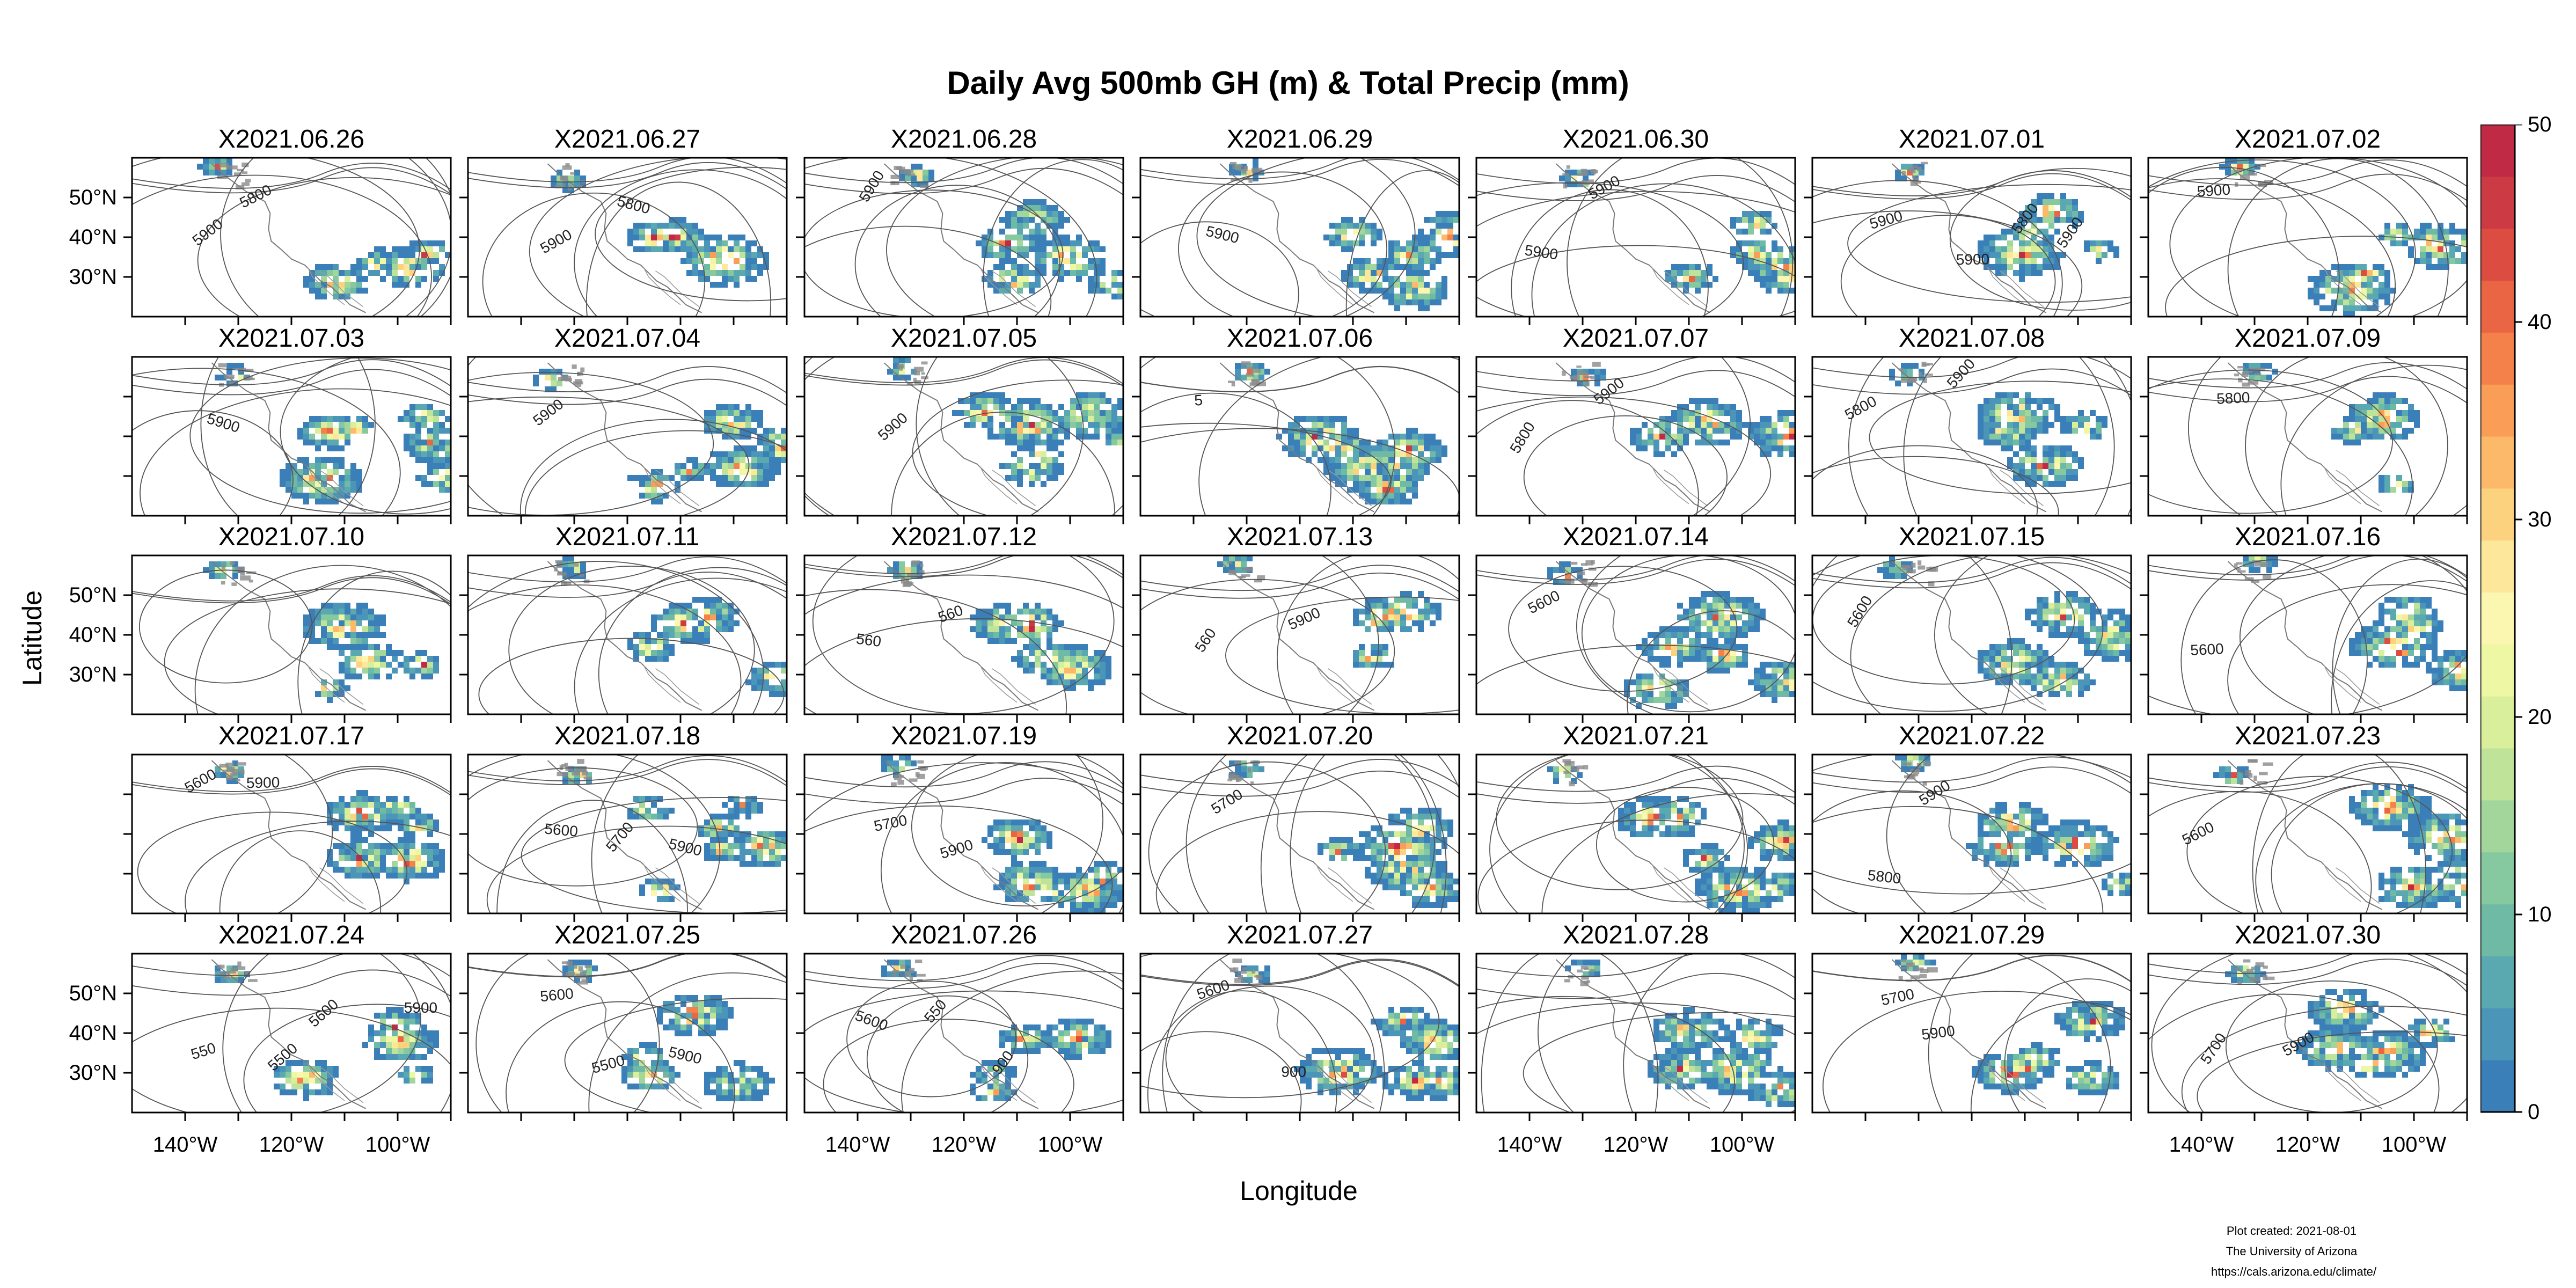 This screenshot has width=2576, height=1288. I want to click on panel-date-title: X2021.07.05, so click(963, 338).